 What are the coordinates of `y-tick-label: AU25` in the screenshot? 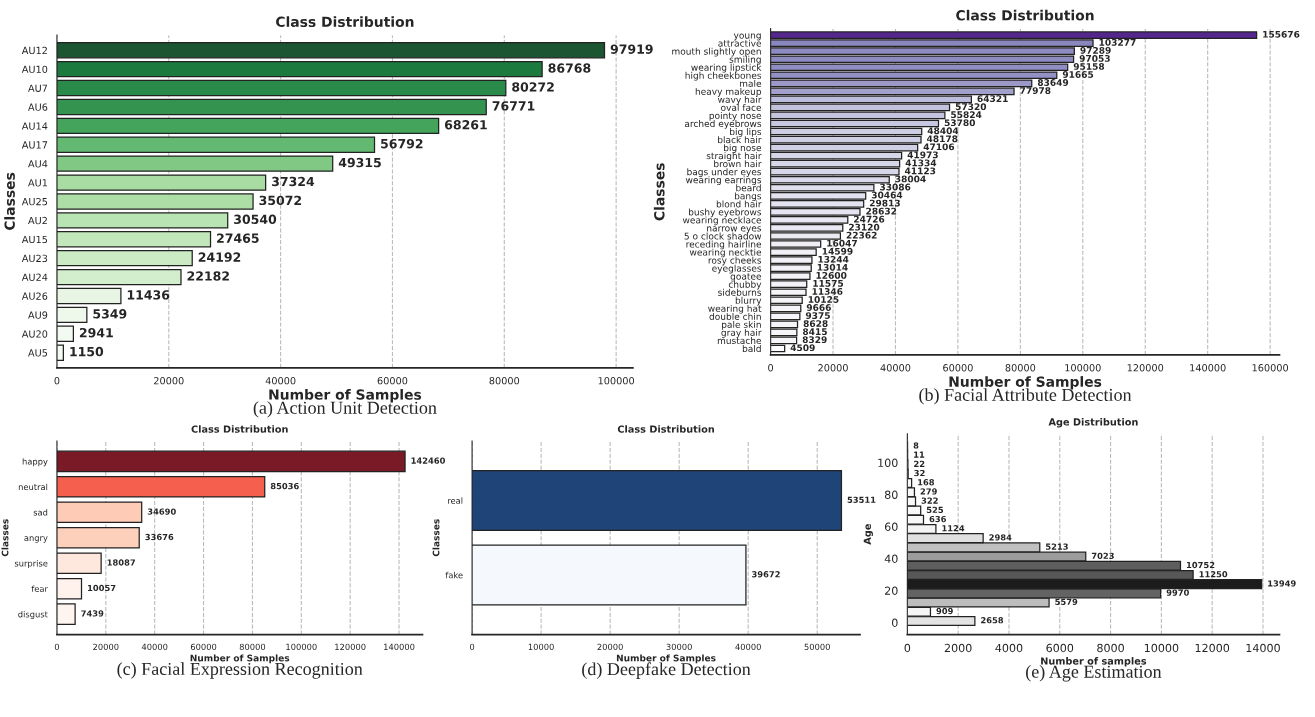 It's located at (34, 201).